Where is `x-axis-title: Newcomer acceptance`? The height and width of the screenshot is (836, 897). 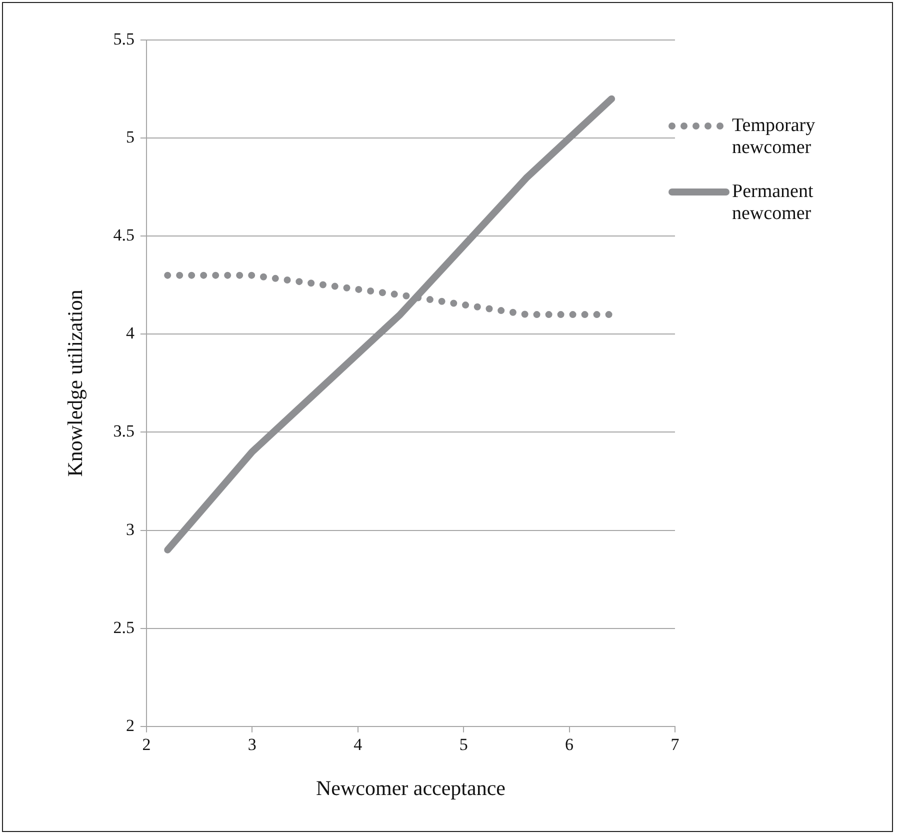
x-axis-title: Newcomer acceptance is located at coordinates (411, 788).